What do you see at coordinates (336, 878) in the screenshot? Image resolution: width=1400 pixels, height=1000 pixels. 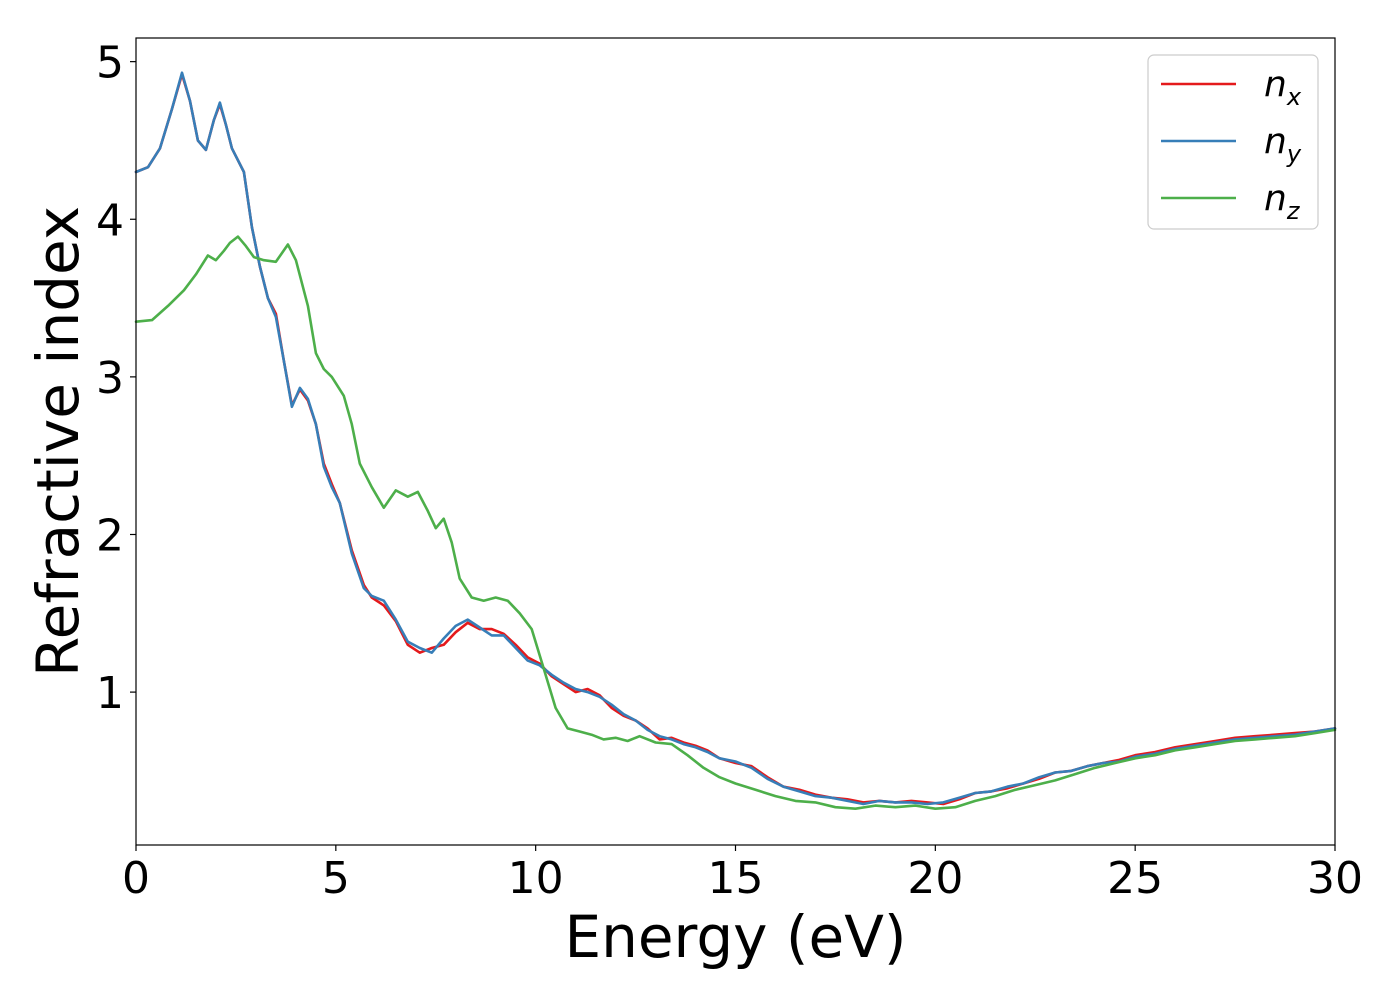 I see `x-tick-label: 5` at bounding box center [336, 878].